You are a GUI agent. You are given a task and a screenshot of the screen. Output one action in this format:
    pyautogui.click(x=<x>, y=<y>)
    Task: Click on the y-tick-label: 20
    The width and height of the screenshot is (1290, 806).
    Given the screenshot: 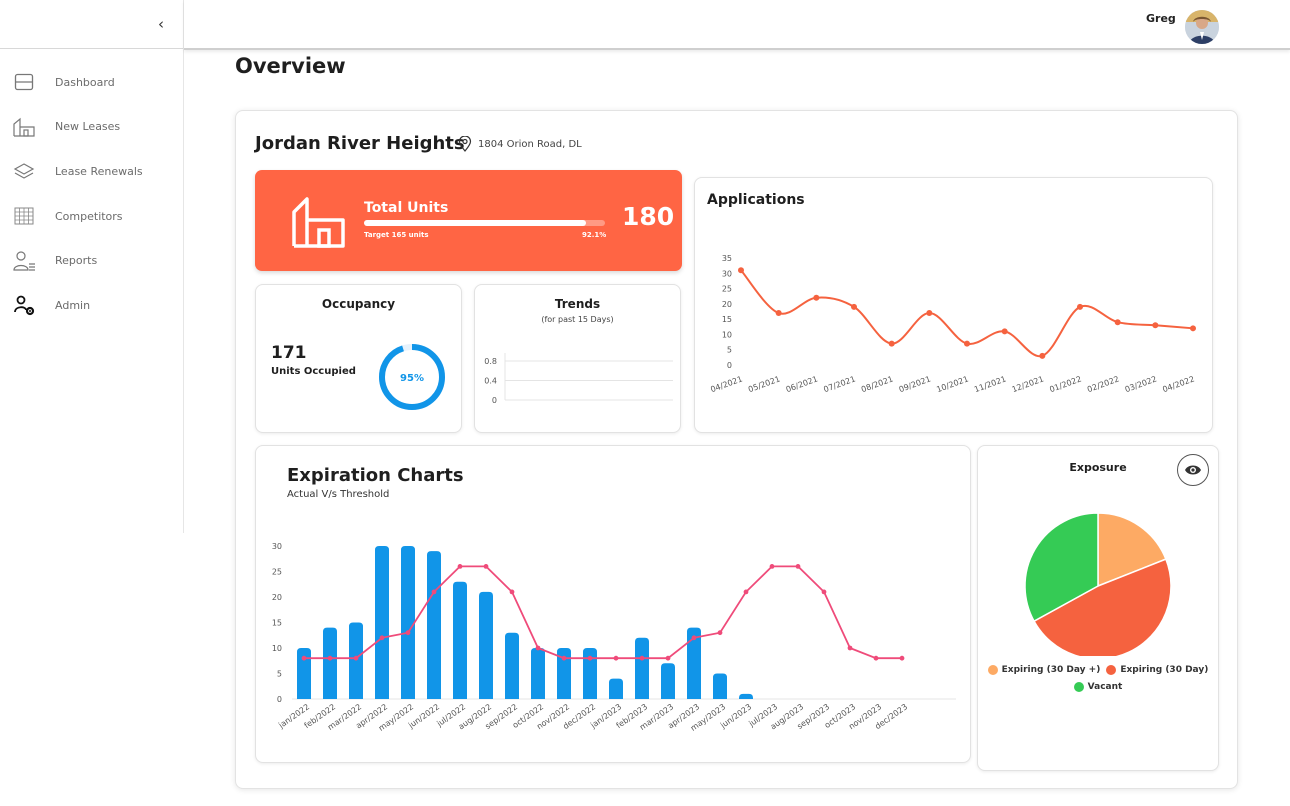 What is the action you would take?
    pyautogui.click(x=277, y=597)
    